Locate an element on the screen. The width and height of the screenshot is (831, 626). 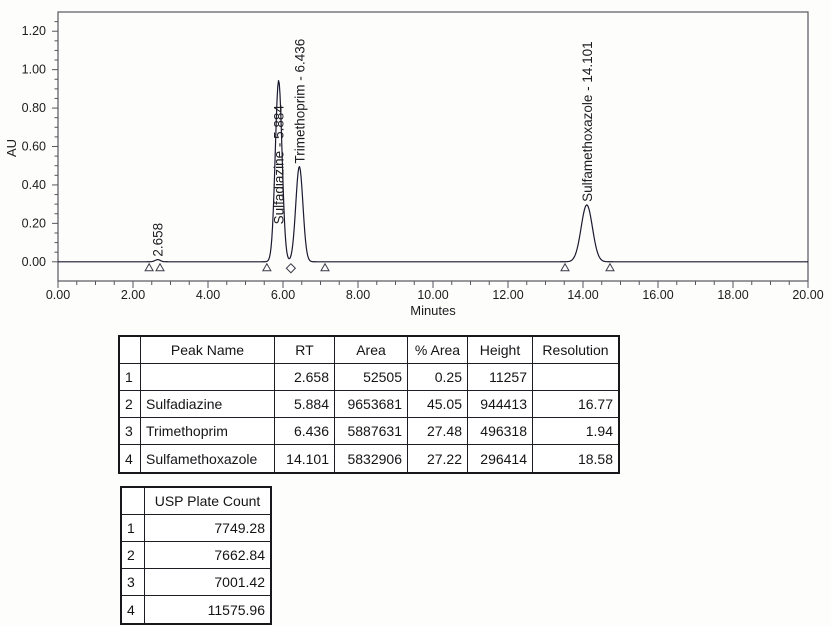
table-cell: 7662.84 is located at coordinates (207, 555).